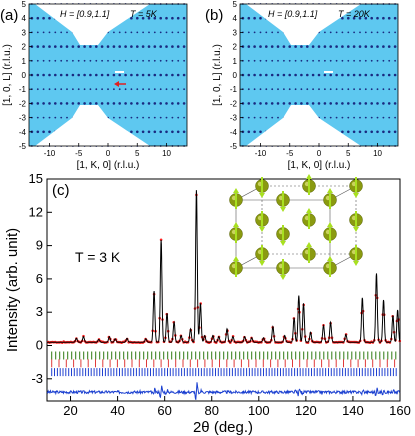 The height and width of the screenshot is (436, 415). I want to click on y-tick-label: -1, so click(23, 89).